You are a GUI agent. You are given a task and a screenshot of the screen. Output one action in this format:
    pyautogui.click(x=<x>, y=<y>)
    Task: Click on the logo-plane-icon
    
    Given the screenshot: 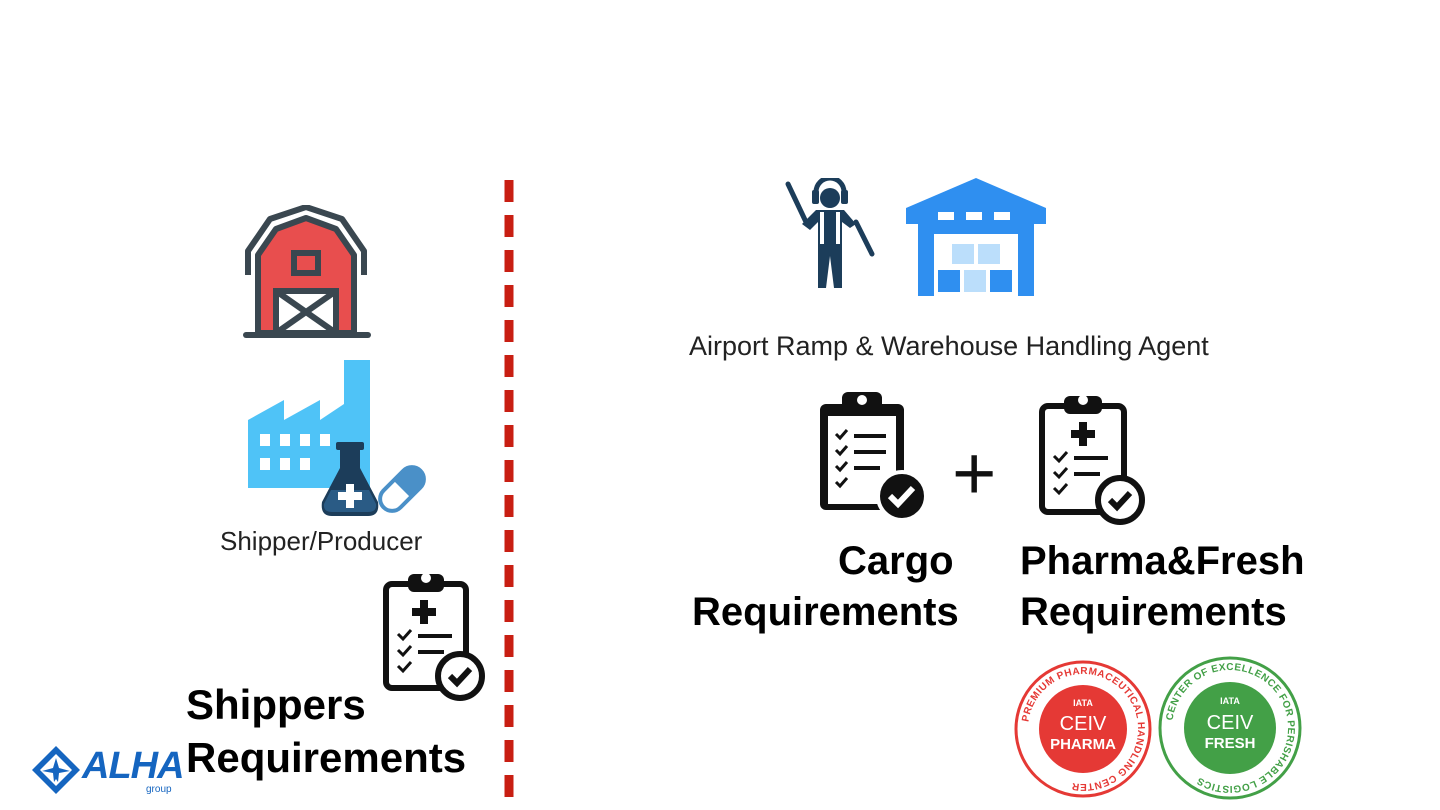 What is the action you would take?
    pyautogui.click(x=56, y=770)
    